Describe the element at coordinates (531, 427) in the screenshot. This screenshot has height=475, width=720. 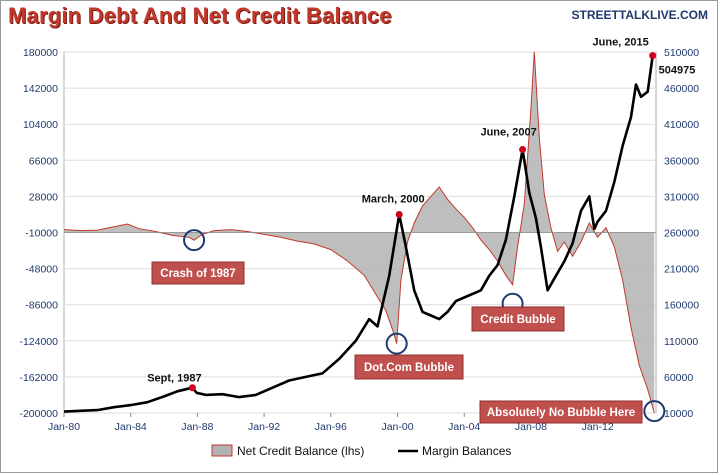
I see `x-tick-label: Jan-08` at that location.